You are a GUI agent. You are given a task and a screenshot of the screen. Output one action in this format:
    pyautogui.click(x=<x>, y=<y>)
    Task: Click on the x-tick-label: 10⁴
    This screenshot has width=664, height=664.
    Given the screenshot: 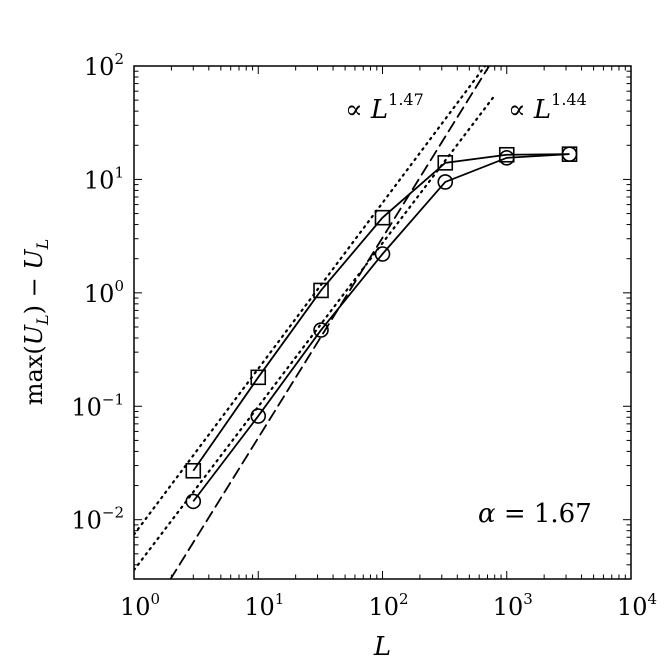 What is the action you would take?
    pyautogui.click(x=637, y=605)
    